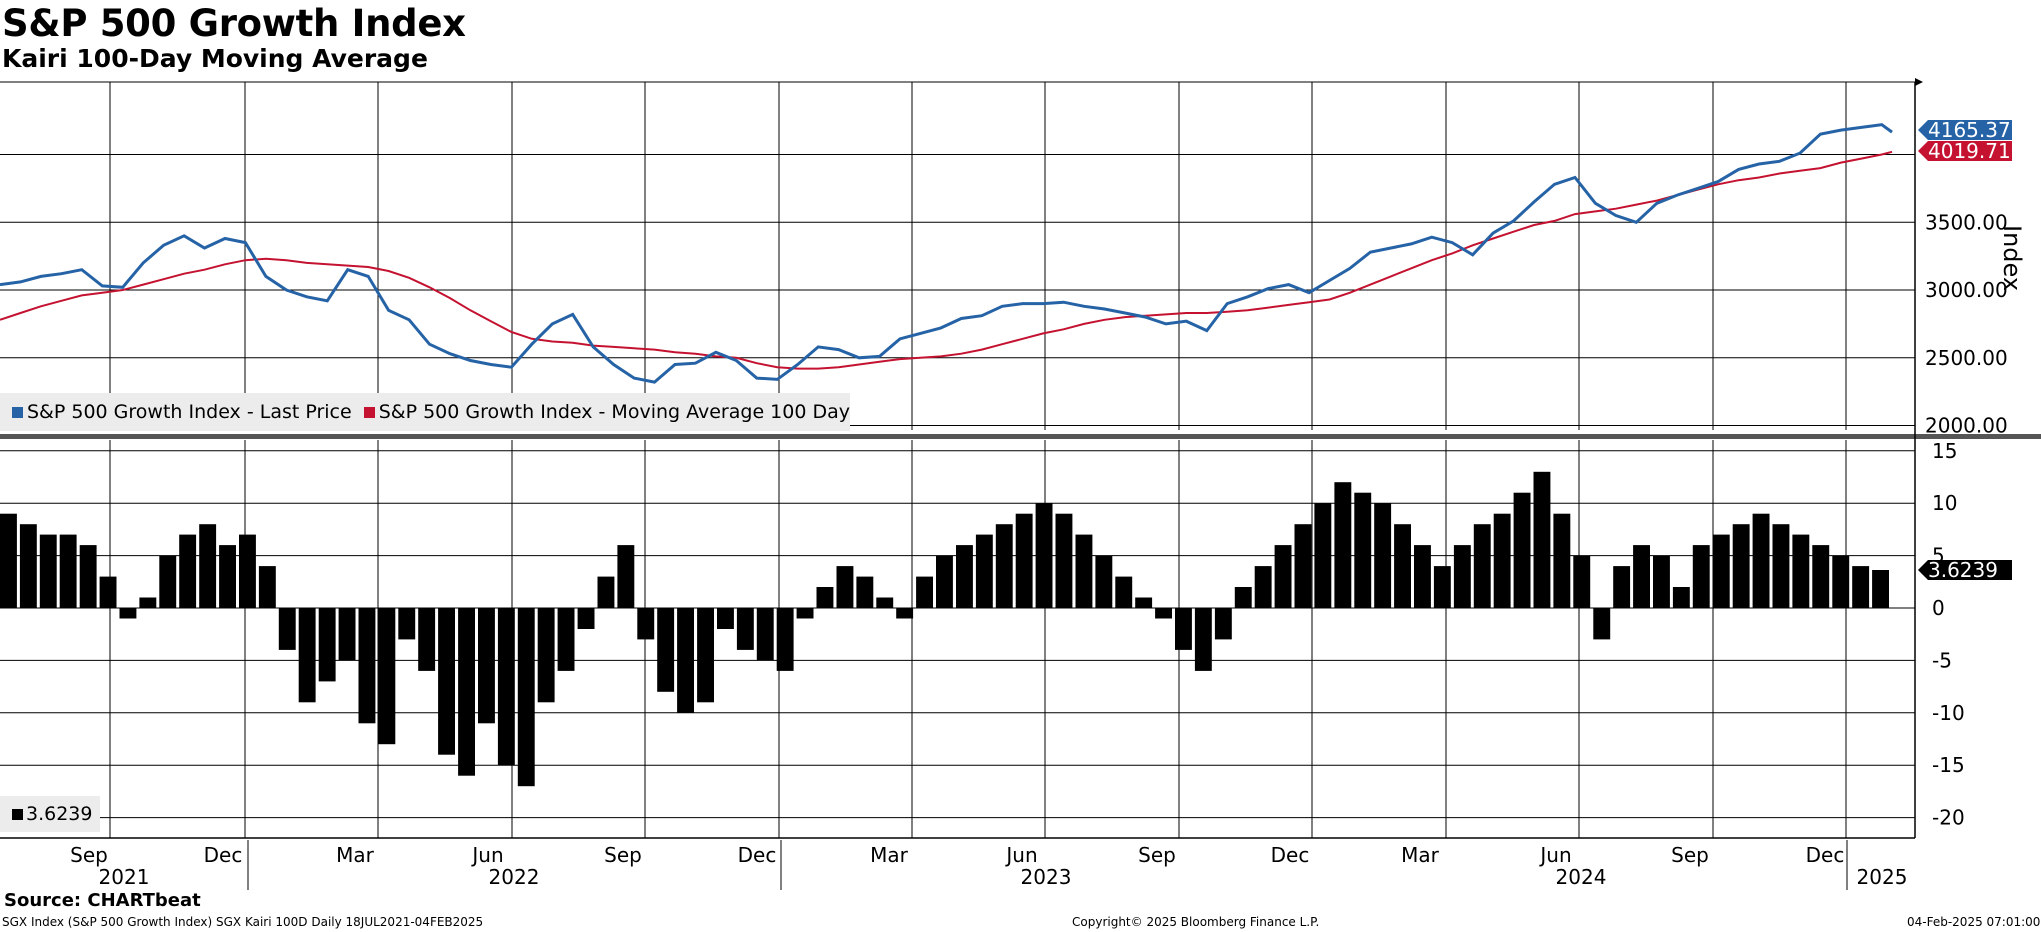 The width and height of the screenshot is (2041, 932). Describe the element at coordinates (102, 900) in the screenshot. I see `source-note: Source: CHARTbeat` at that location.